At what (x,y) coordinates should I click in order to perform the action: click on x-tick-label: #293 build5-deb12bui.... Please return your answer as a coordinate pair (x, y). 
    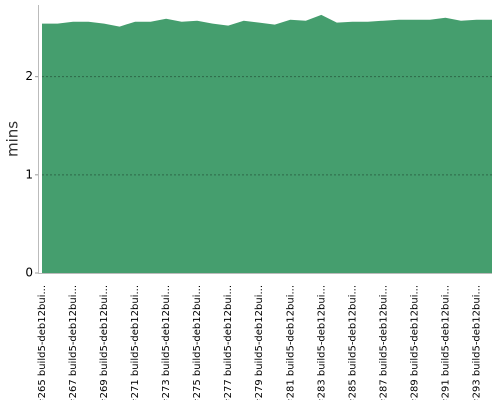
    Looking at the image, I should click on (476, 342).